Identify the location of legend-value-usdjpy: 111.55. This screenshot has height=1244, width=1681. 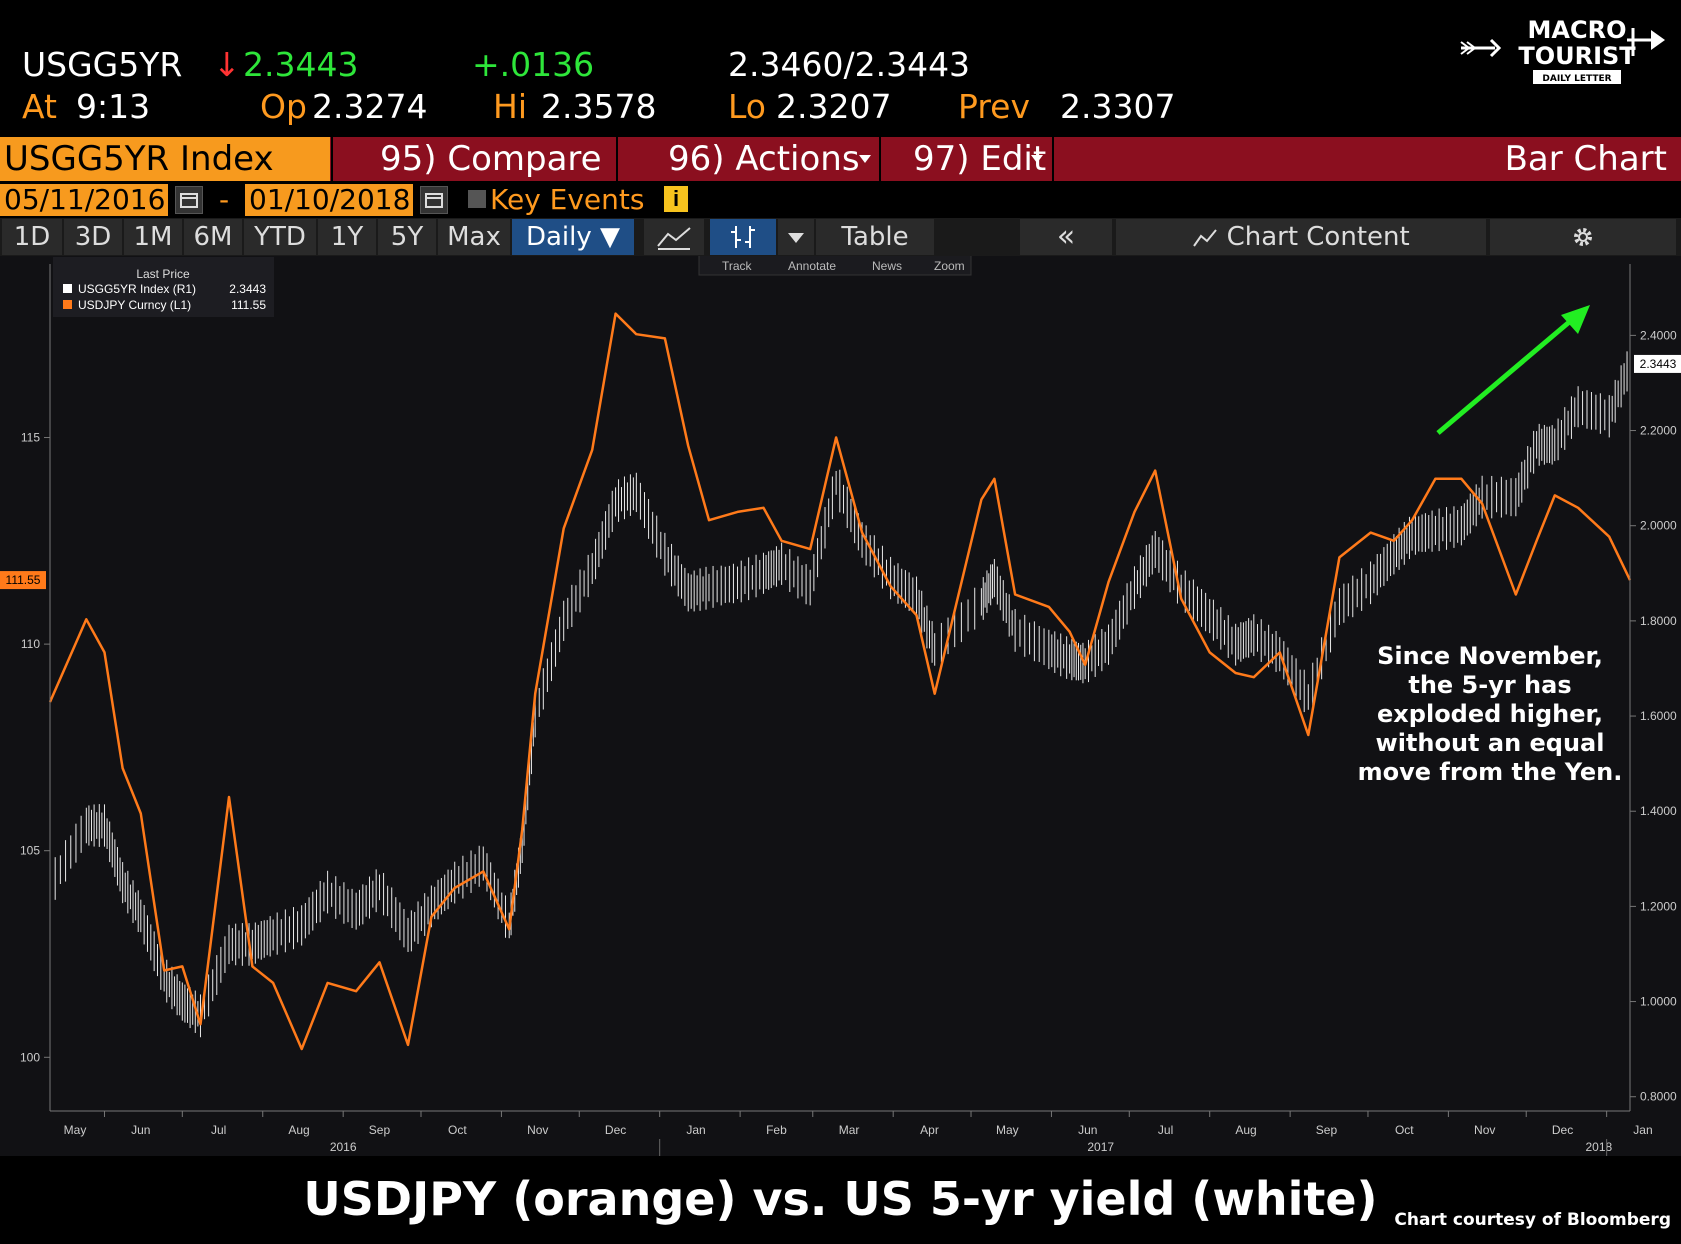
(248, 305).